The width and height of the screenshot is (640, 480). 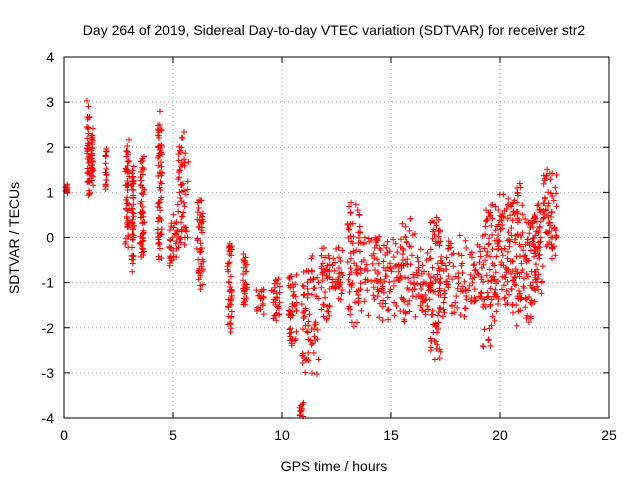 What do you see at coordinates (282, 435) in the screenshot?
I see `x-tick-label: 10` at bounding box center [282, 435].